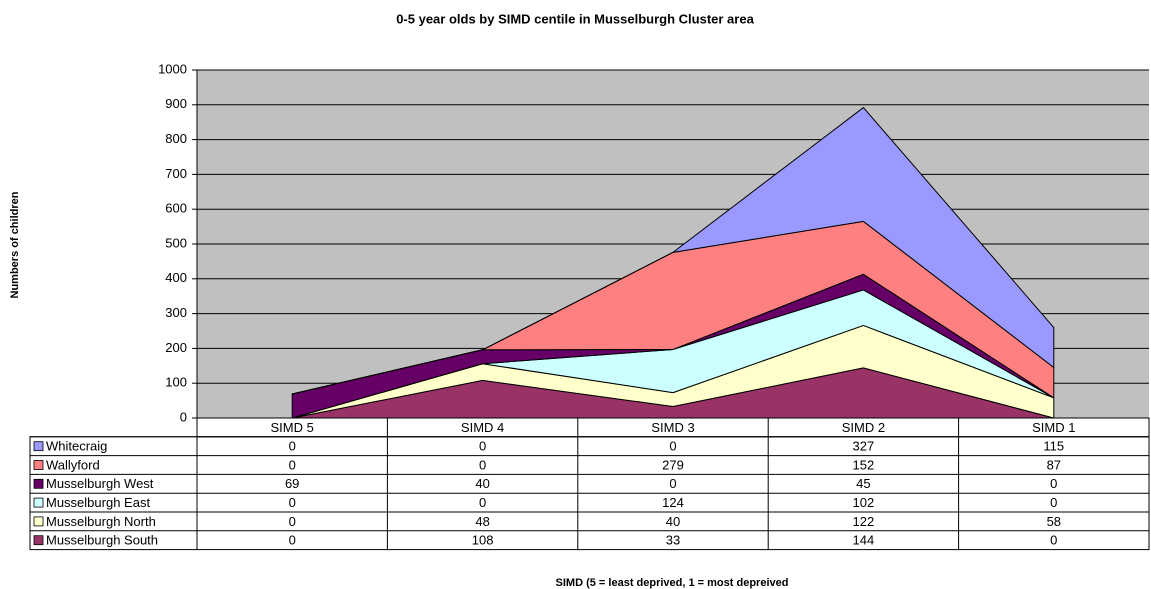 The height and width of the screenshot is (589, 1151). I want to click on x-tick-label: SIMD 1, so click(1053, 427).